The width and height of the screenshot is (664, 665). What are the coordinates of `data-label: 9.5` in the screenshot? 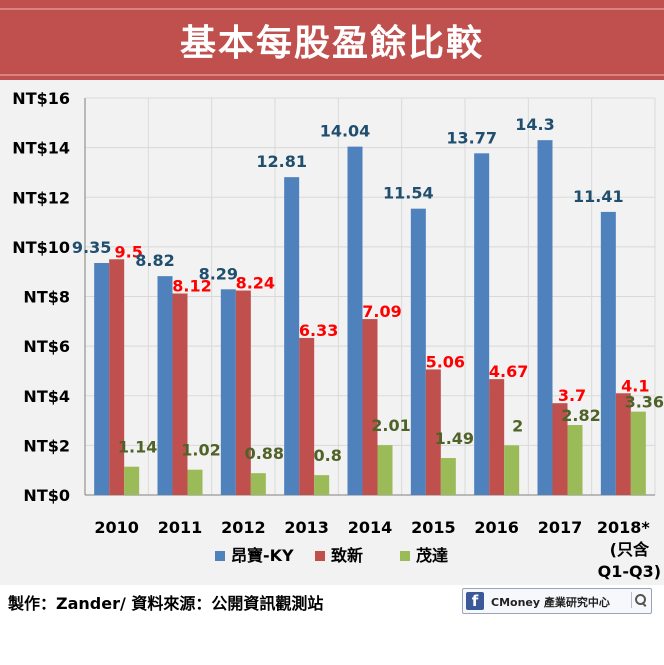 It's located at (128, 251).